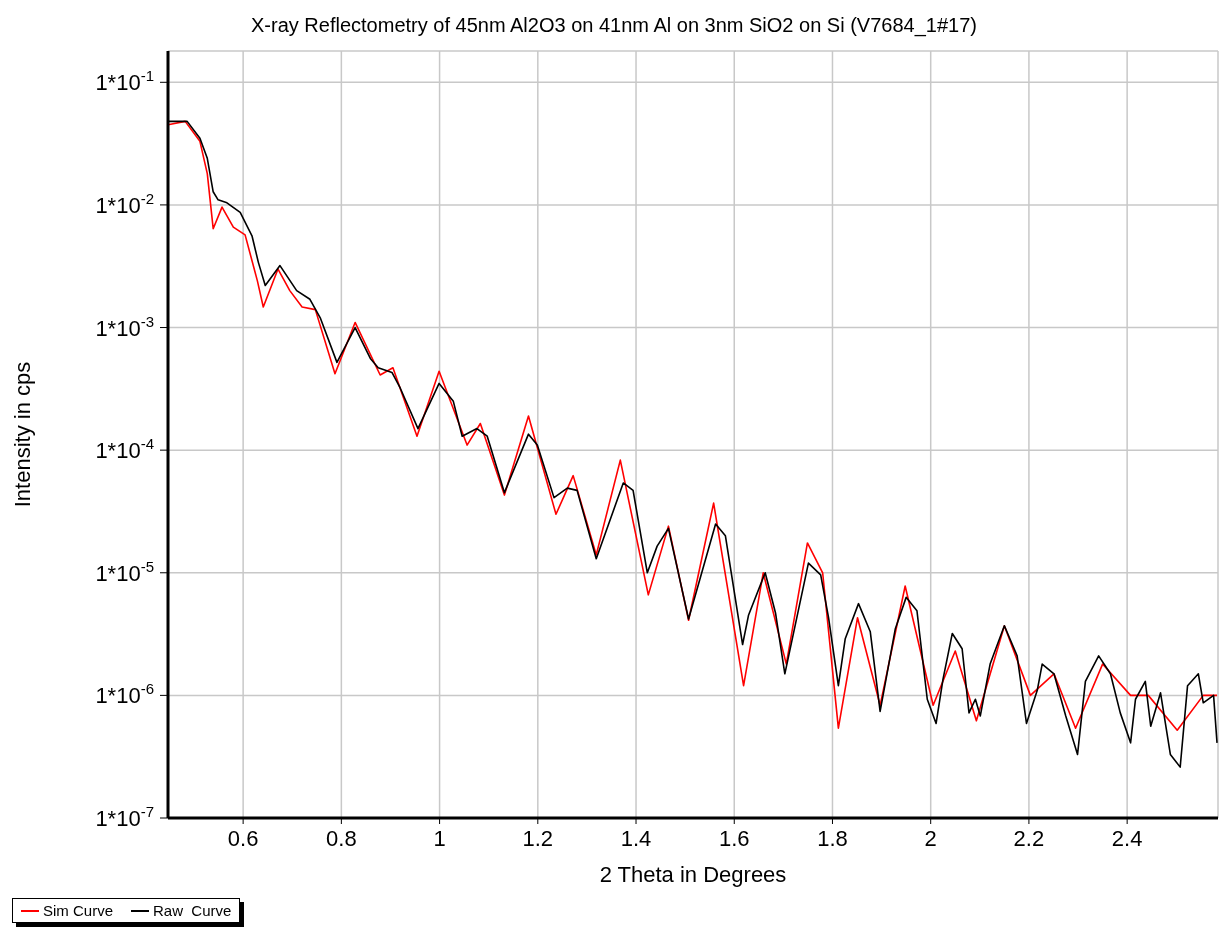 The height and width of the screenshot is (927, 1220). I want to click on y-tick-label: 1*10$^{-6}$, so click(124, 694).